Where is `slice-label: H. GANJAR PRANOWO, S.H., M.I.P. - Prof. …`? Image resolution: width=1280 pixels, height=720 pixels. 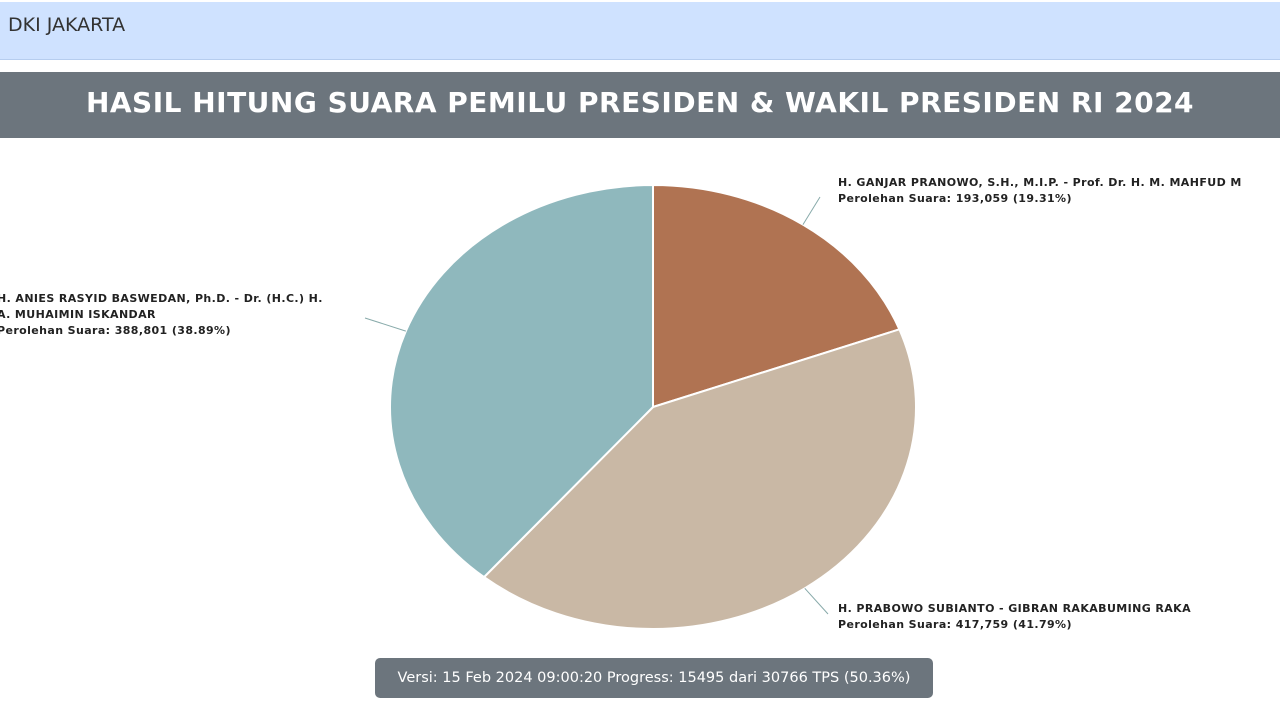
slice-label: H. GANJAR PRANOWO, S.H., M.I.P. - Prof. … is located at coordinates (1040, 182).